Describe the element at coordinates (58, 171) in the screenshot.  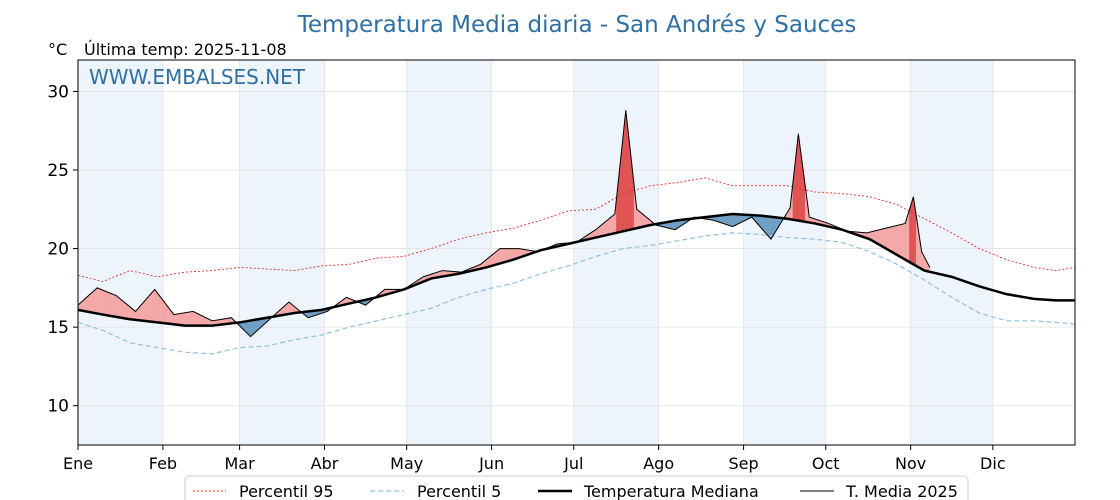
I see `y-tick-label: 25` at that location.